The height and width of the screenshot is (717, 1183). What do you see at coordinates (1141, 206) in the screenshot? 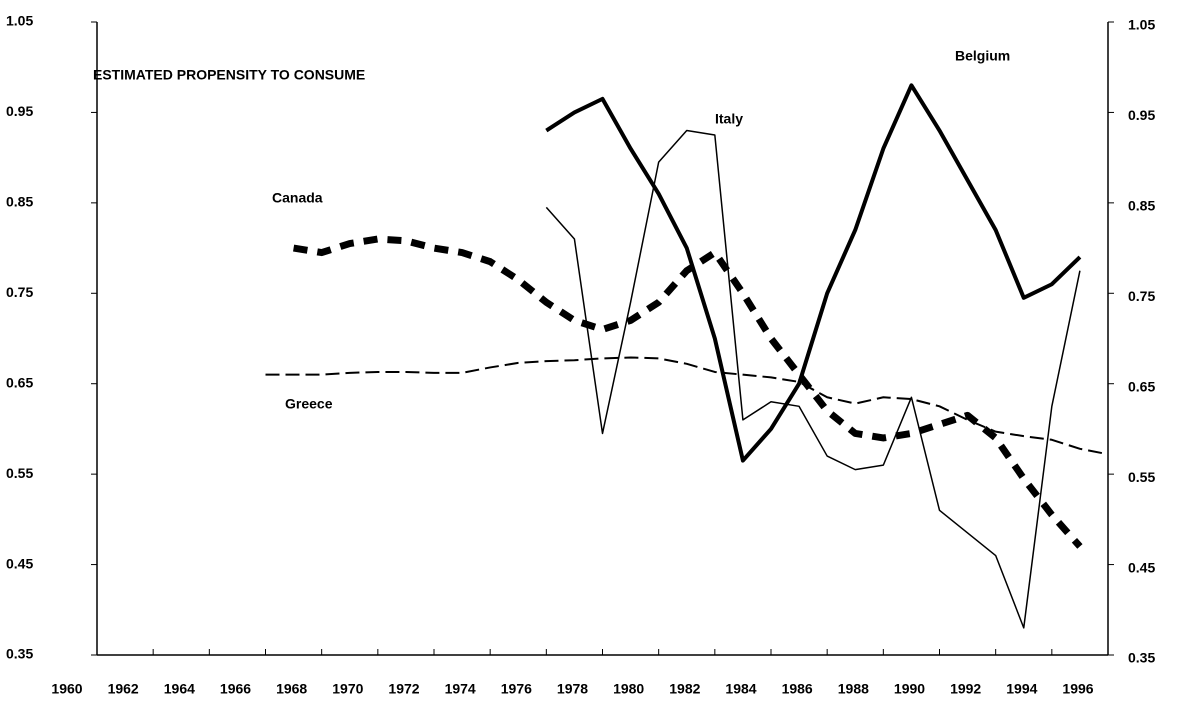
I see `y2-tick-label: 0.85` at bounding box center [1141, 206].